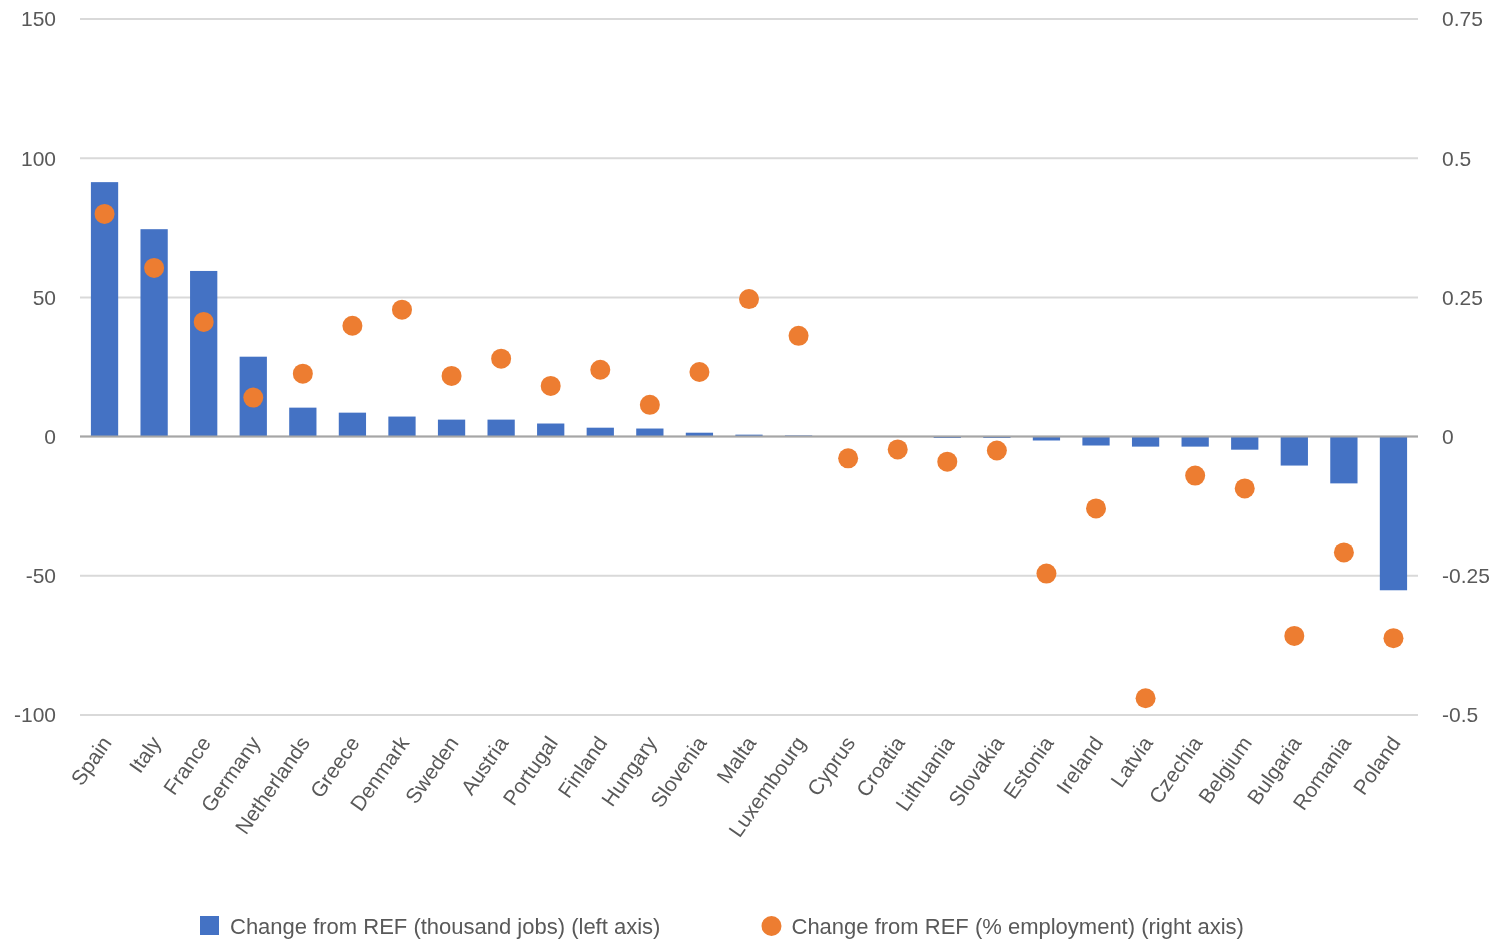 The width and height of the screenshot is (1496, 942). Describe the element at coordinates (40, 576) in the screenshot. I see `y-tick-label: -50` at that location.